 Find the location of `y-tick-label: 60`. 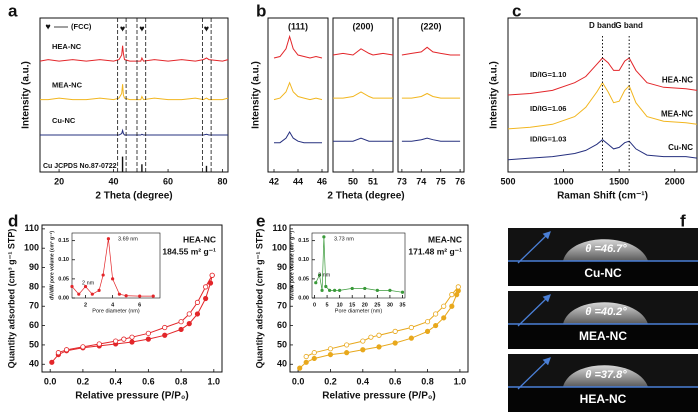

y-tick-label: 60 is located at coordinates (282, 325).